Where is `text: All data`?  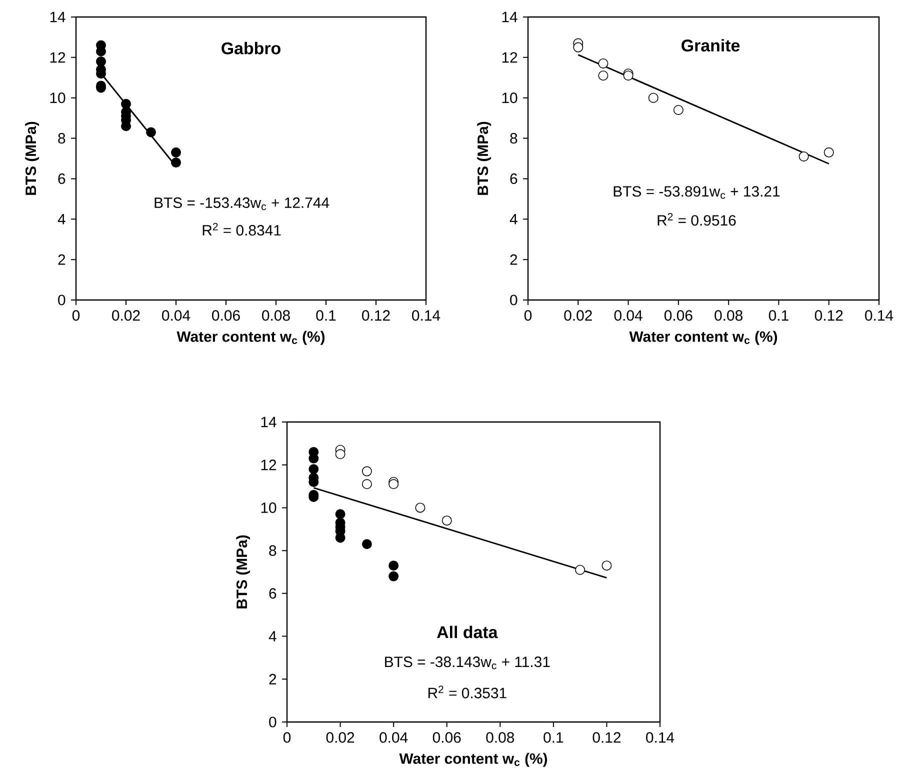 text: All data is located at coordinates (467, 632).